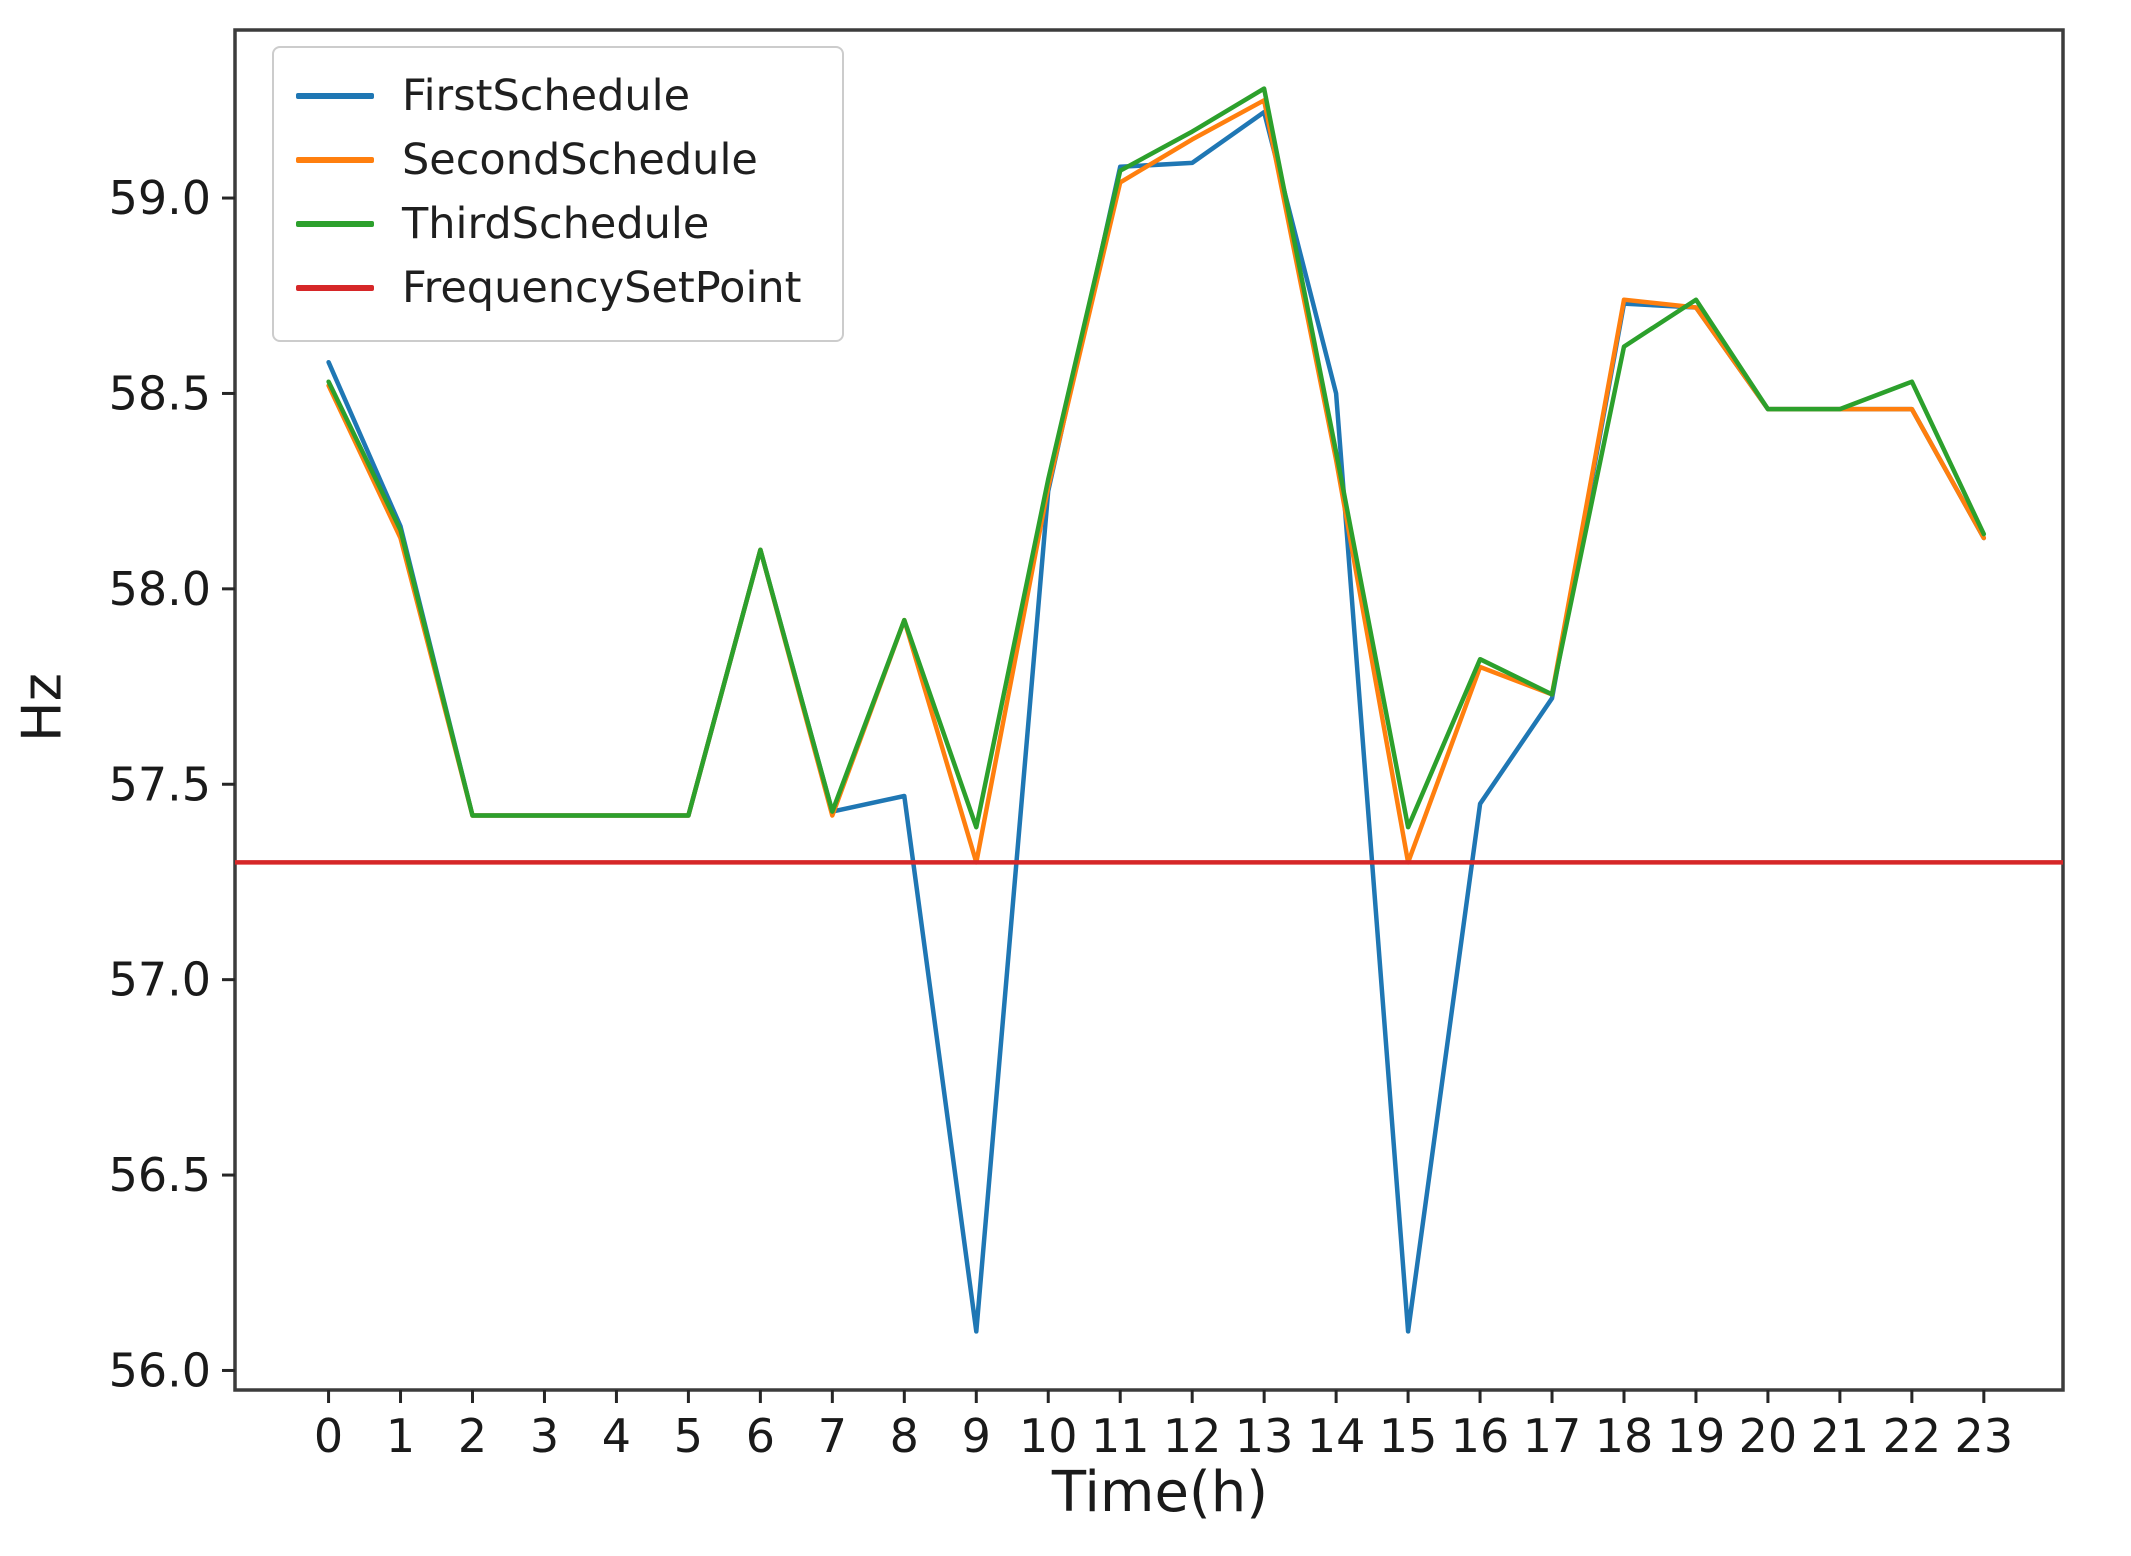 This screenshot has height=1556, width=2131. Describe the element at coordinates (472, 1436) in the screenshot. I see `x-tick-label: 2` at that location.